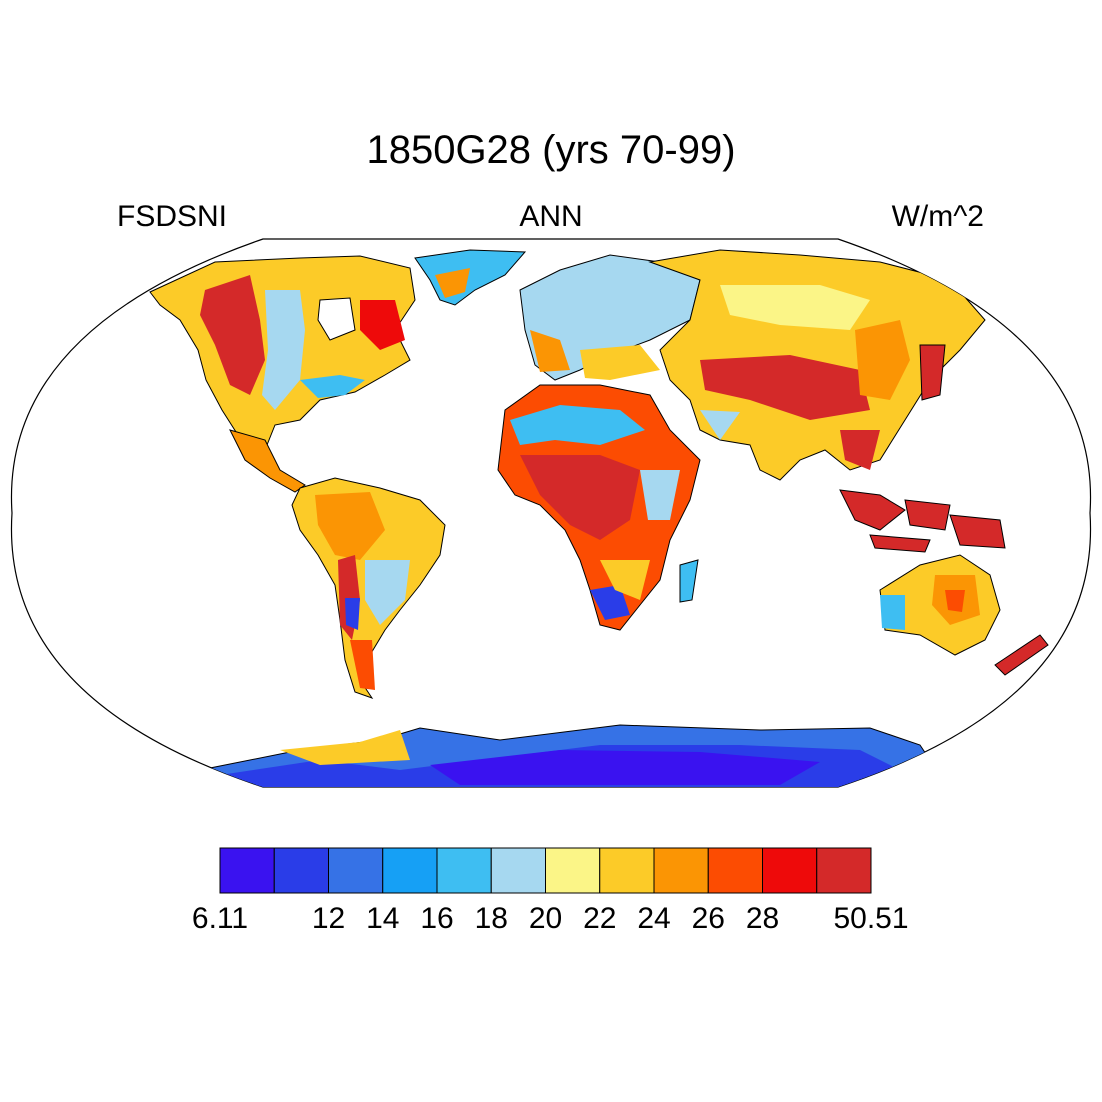 This screenshot has width=1102, height=1102. Describe the element at coordinates (610, 317) in the screenshot. I see `europe-landmass` at that location.